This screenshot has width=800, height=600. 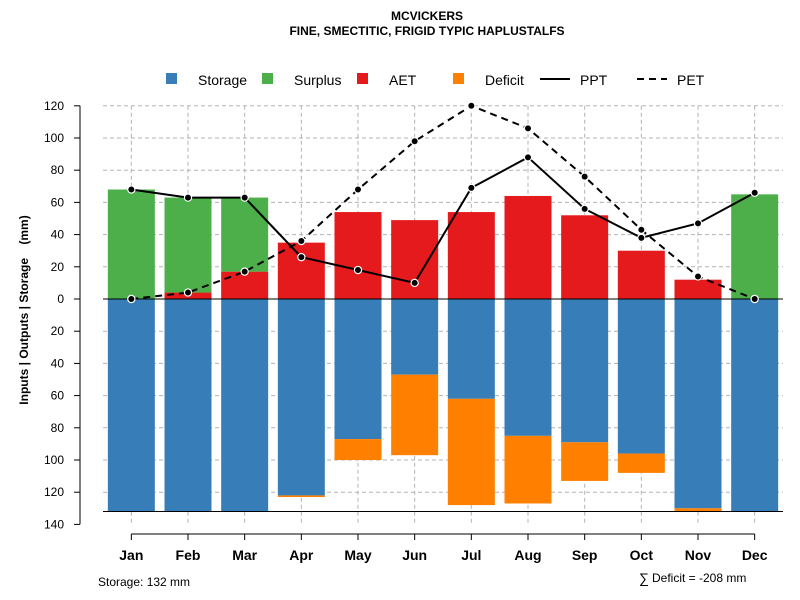 What do you see at coordinates (641, 229) in the screenshot?
I see `pet-point-oct` at bounding box center [641, 229].